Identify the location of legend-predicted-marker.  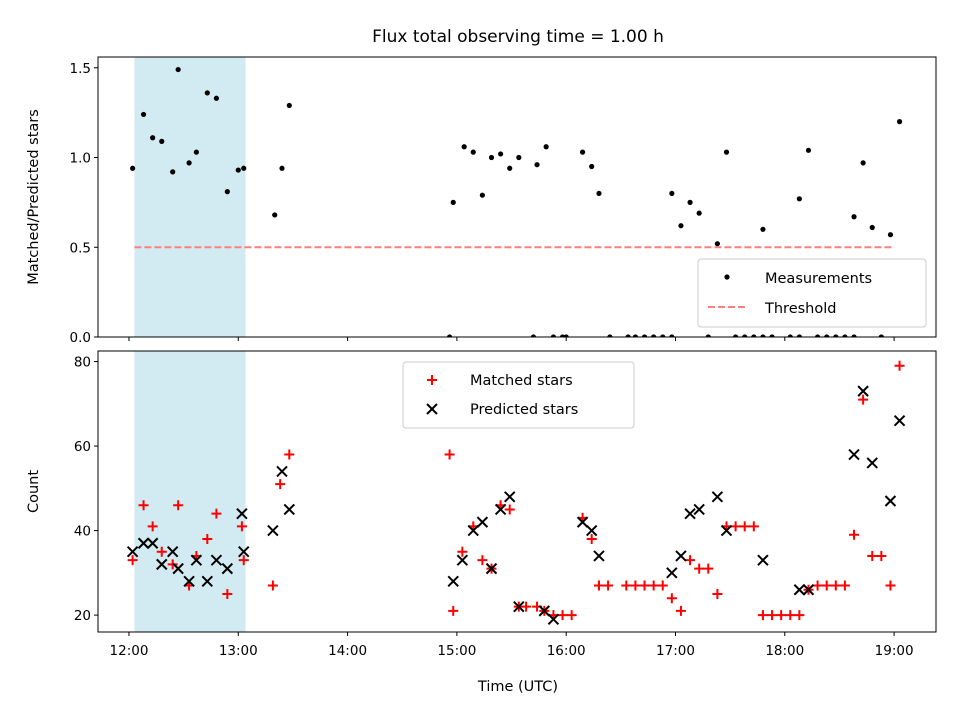
(432, 409).